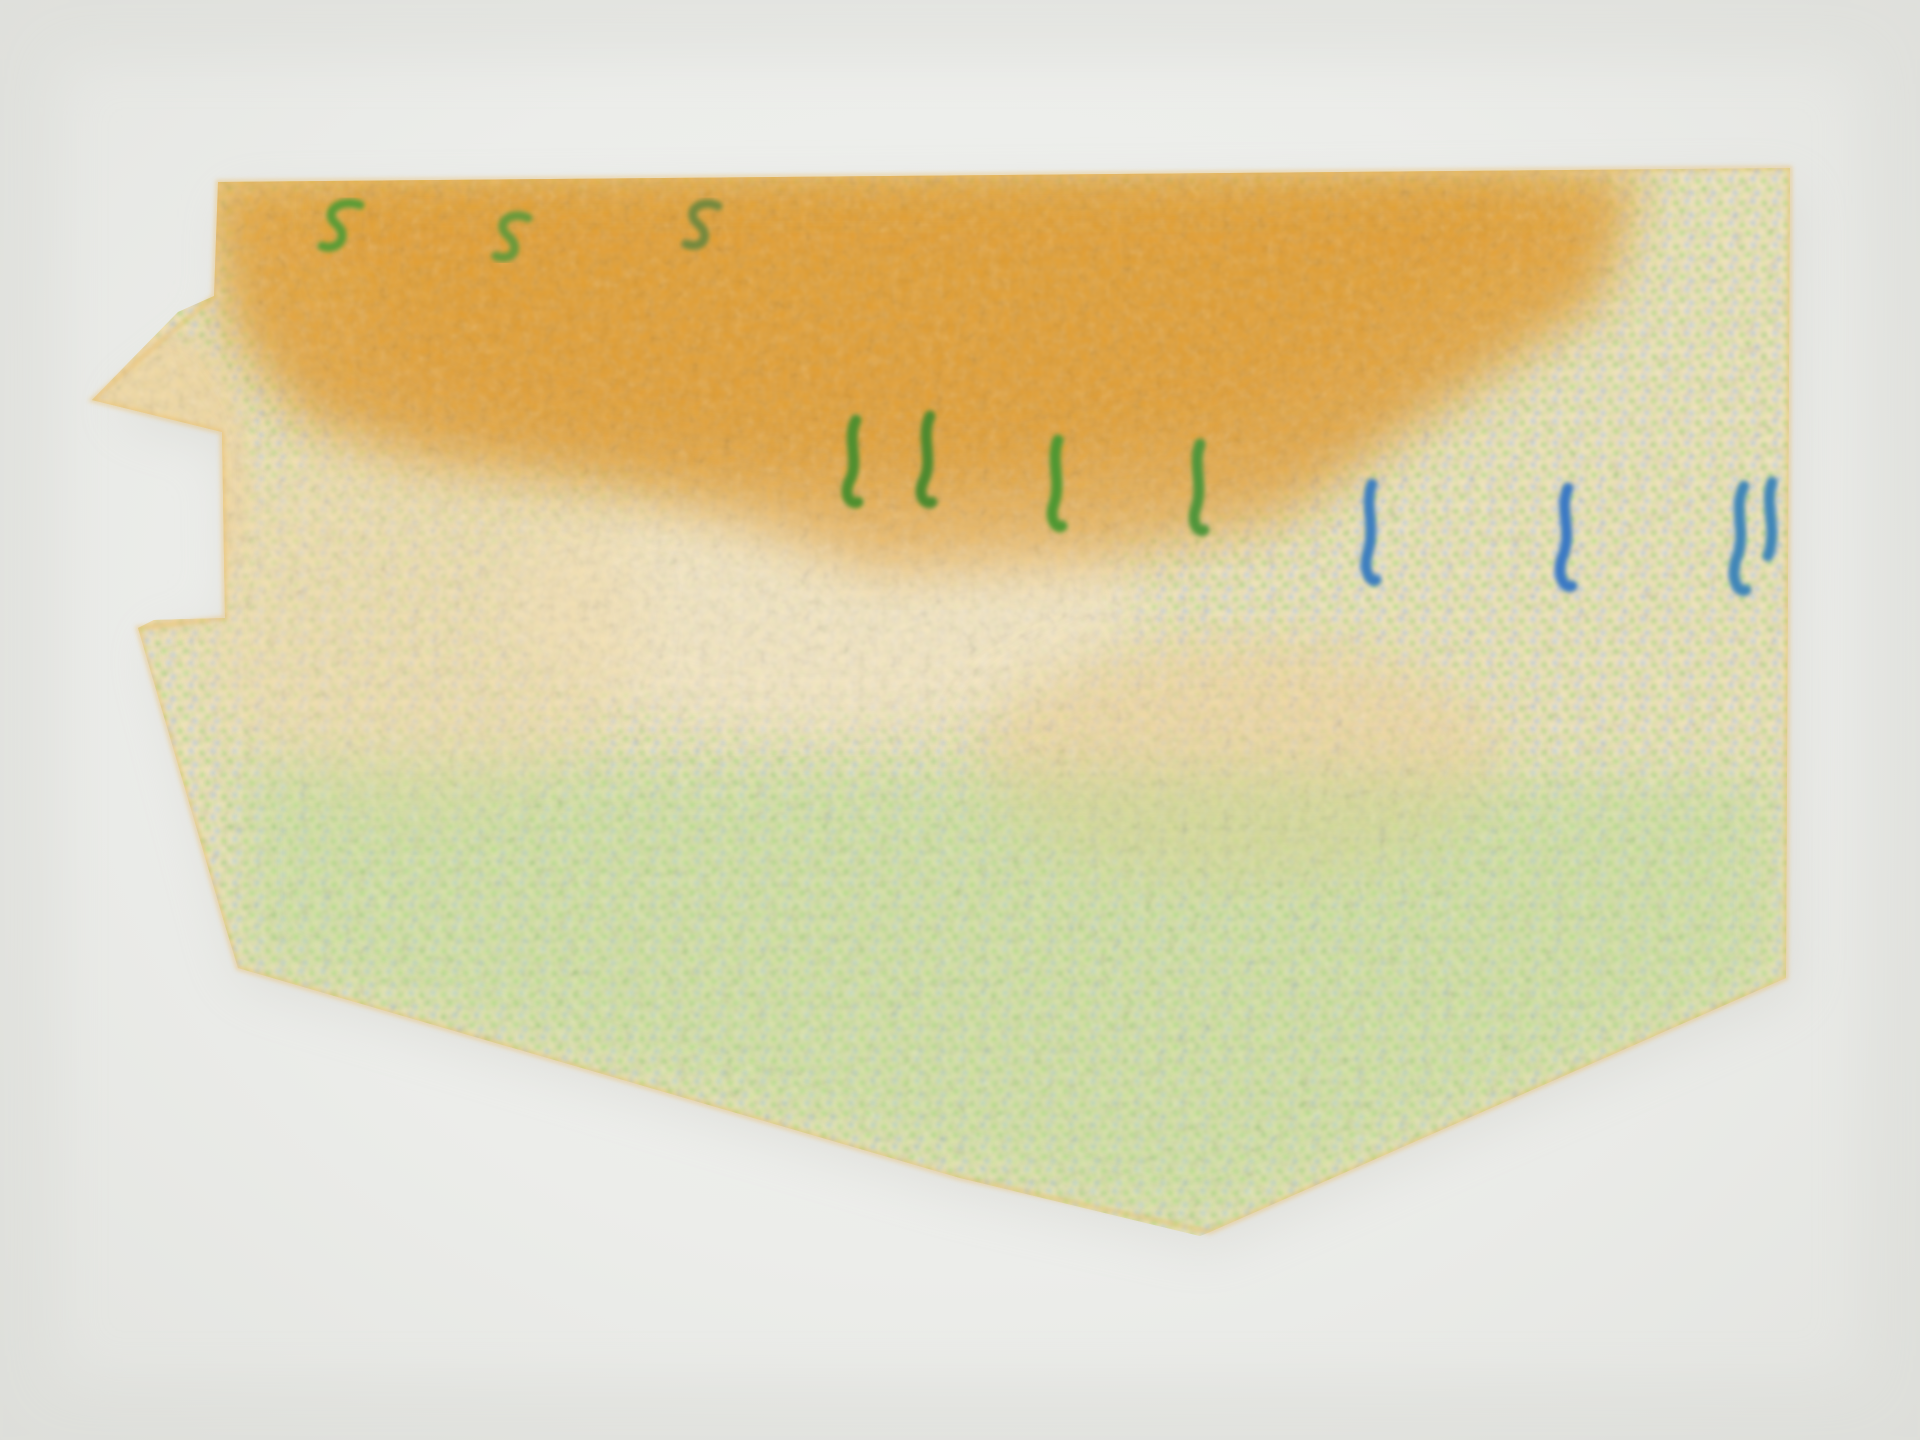  Describe the element at coordinates (1740, 538) in the screenshot. I see `pencil-mark-10a` at that location.